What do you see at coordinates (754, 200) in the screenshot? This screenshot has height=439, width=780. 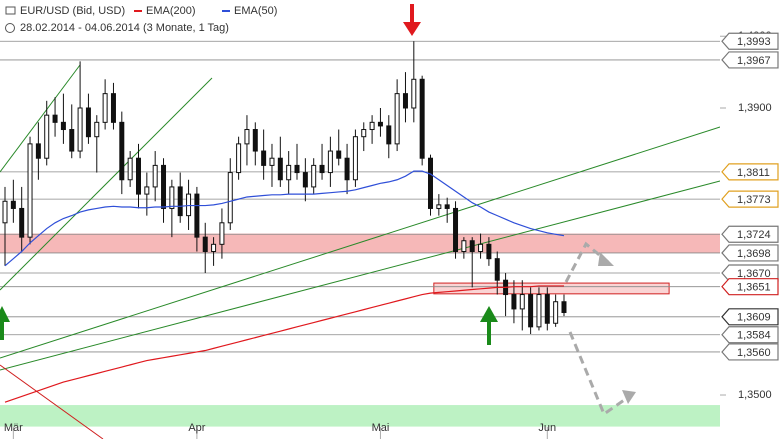 I see `level-label: 1,3773` at bounding box center [754, 200].